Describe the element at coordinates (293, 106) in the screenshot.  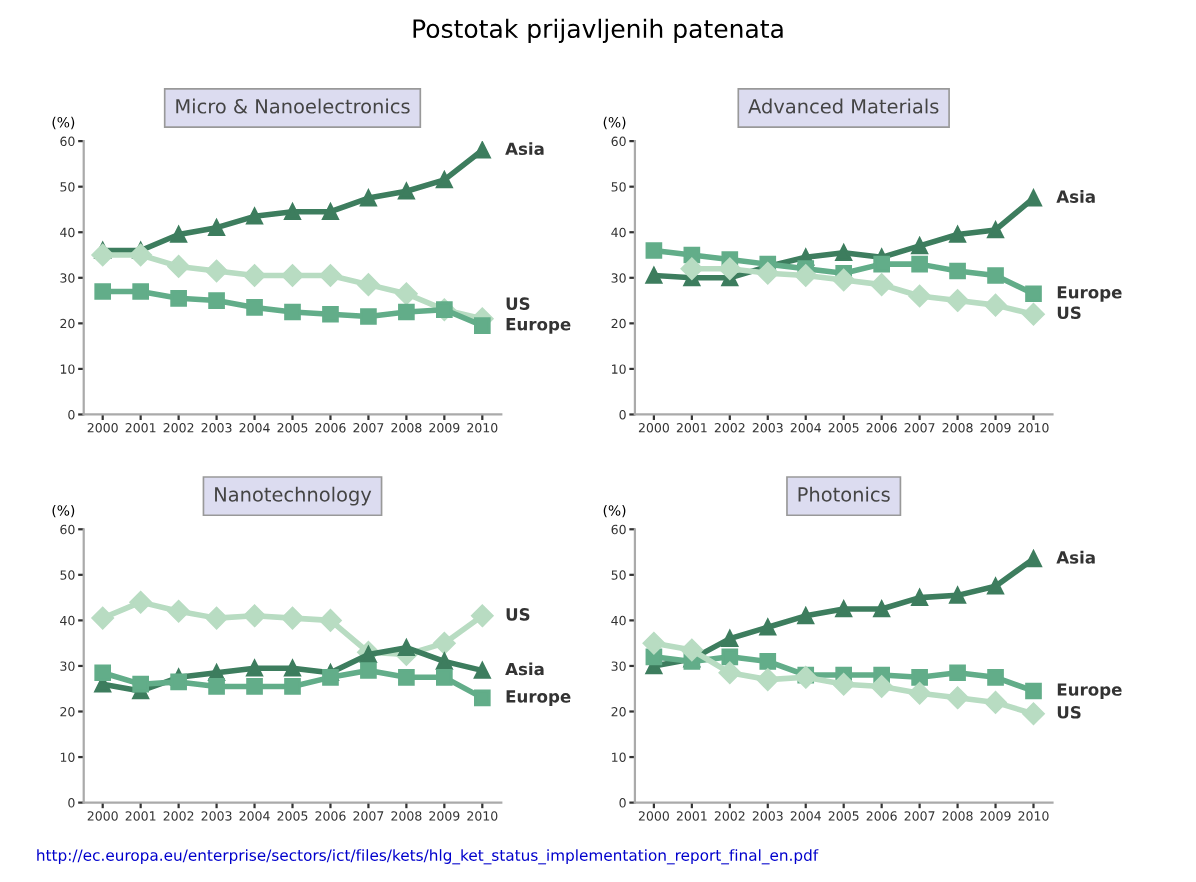
I see `chart-title: Micro & Nanoelectronics` at that location.